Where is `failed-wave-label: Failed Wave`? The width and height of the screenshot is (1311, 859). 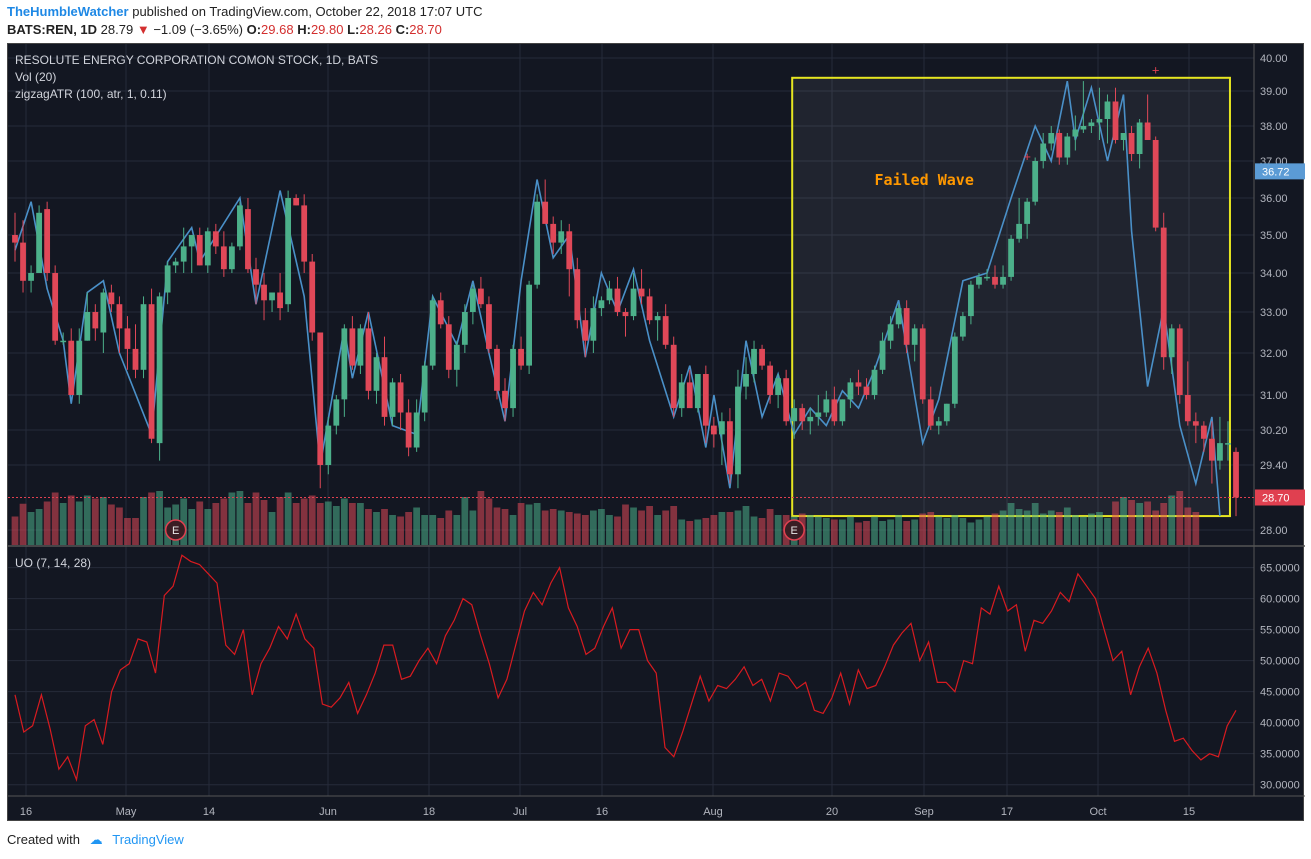 failed-wave-label: Failed Wave is located at coordinates (924, 180).